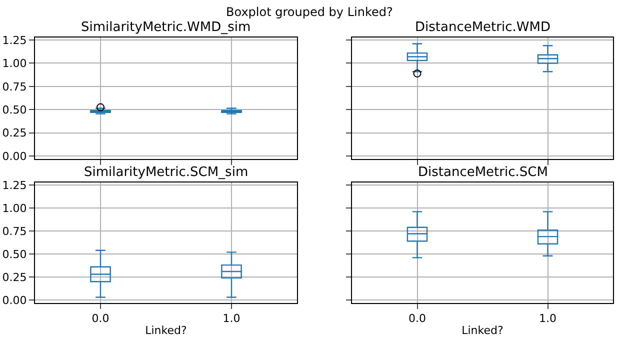 The width and height of the screenshot is (619, 344). I want to click on text: Boxplot grouped by Linked?, so click(309, 12).